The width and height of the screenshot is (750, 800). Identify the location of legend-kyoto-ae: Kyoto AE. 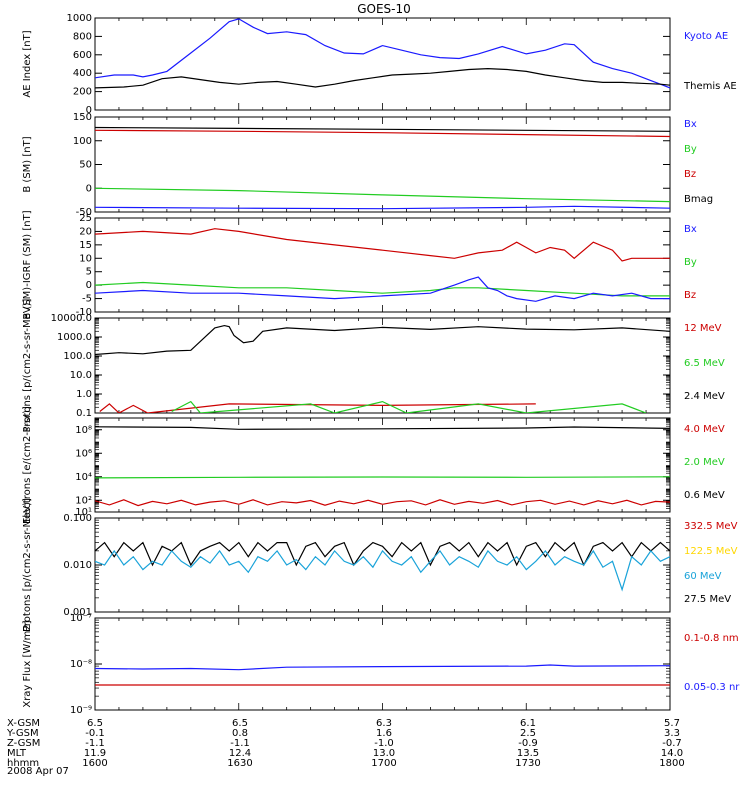
(706, 36).